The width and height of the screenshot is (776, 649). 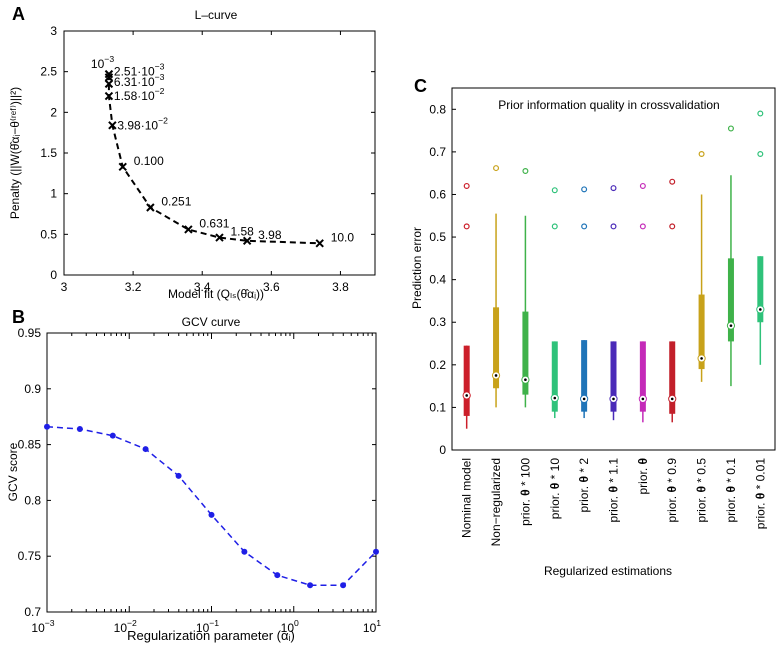 I want to click on panel-b-ytick-label: 0.95, so click(x=30, y=333).